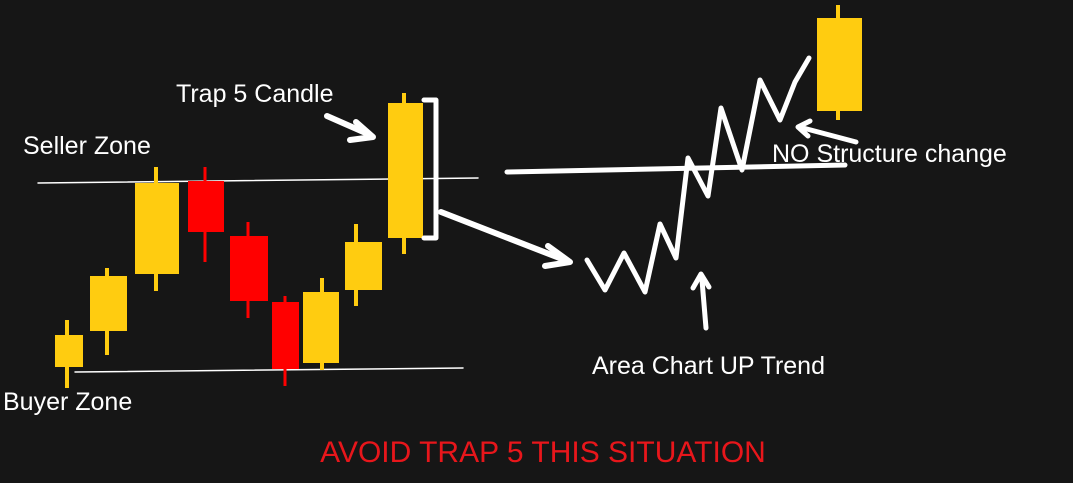 The width and height of the screenshot is (1073, 483). Describe the element at coordinates (255, 94) in the screenshot. I see `trap-label: Trap 5 Candle` at that location.